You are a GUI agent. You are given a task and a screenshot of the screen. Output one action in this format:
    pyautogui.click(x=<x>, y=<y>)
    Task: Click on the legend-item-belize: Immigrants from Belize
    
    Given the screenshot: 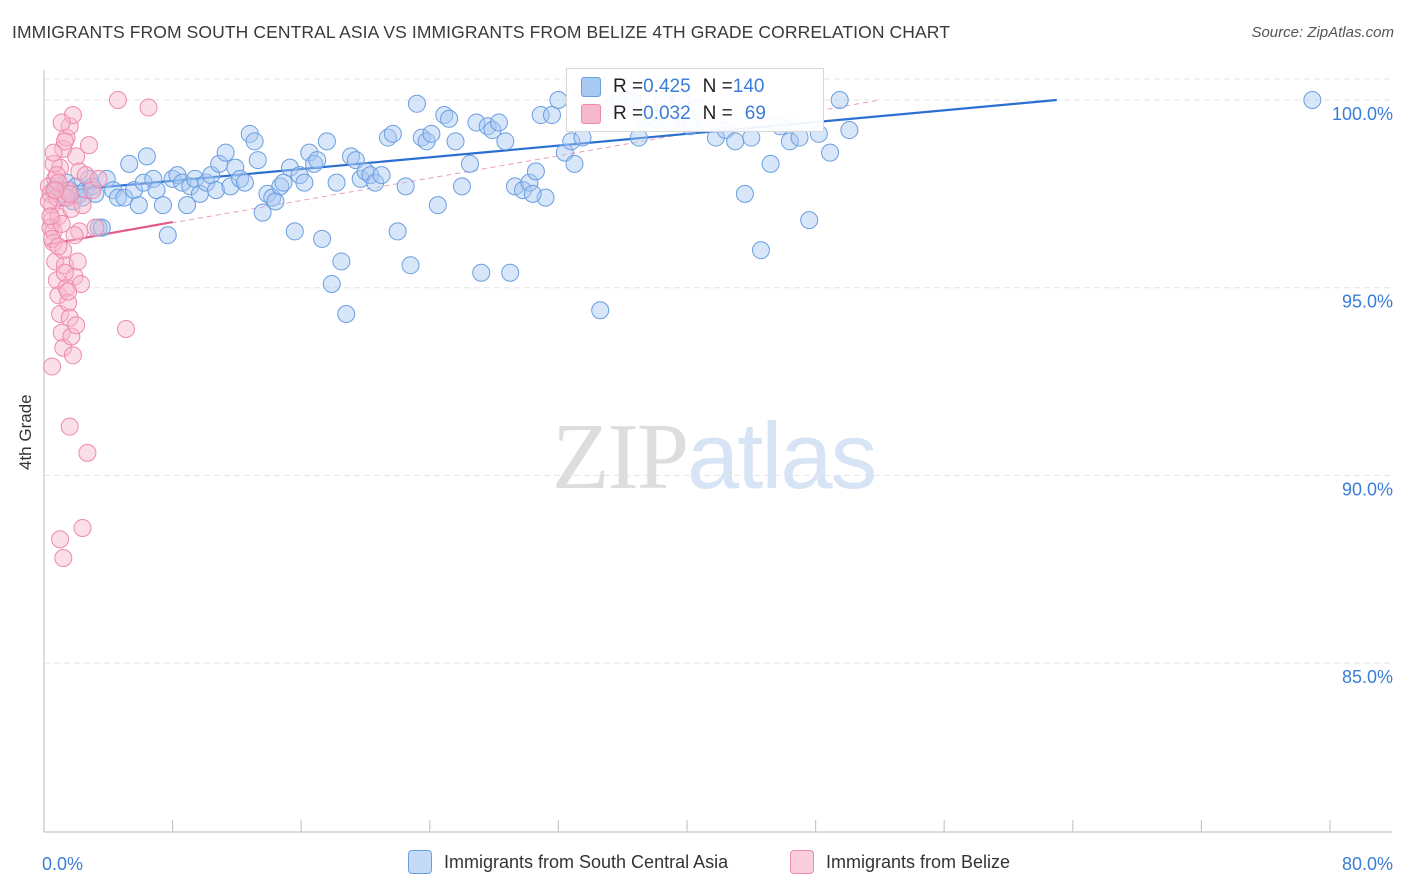 What is the action you would take?
    pyautogui.click(x=900, y=862)
    